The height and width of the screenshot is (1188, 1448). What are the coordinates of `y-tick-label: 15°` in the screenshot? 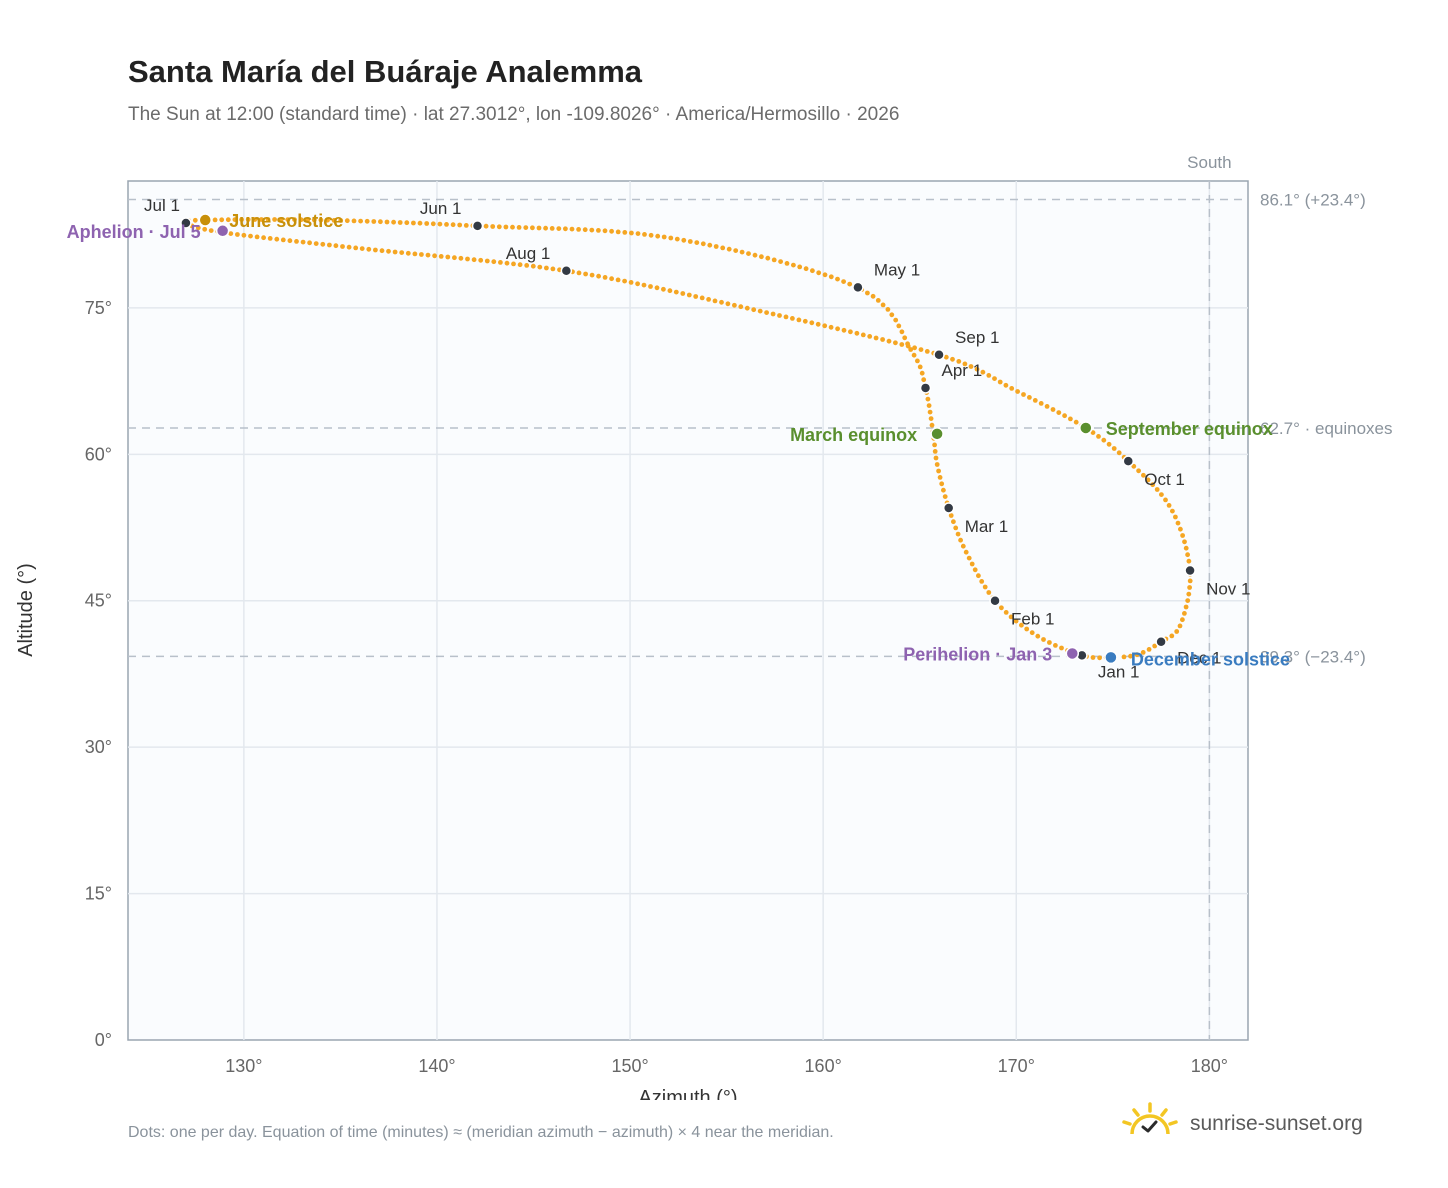 It's located at (98, 894).